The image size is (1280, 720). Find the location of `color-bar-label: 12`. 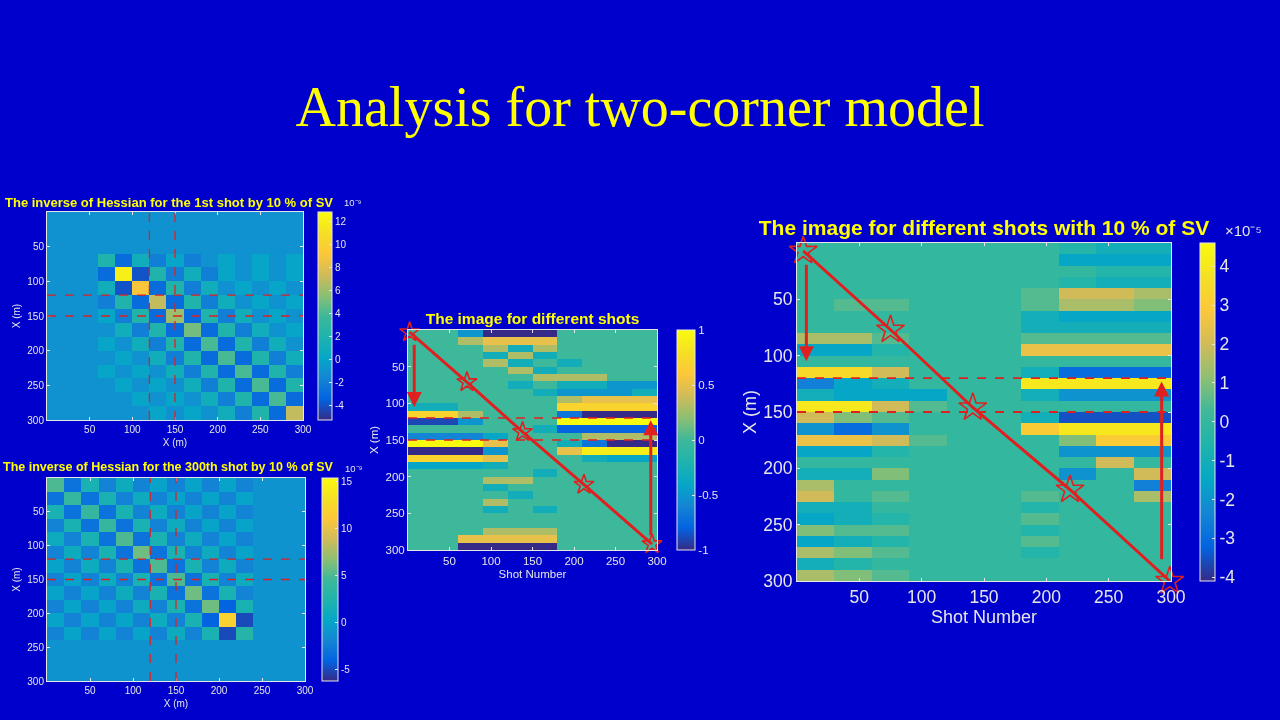

color-bar-label: 12 is located at coordinates (341, 221).